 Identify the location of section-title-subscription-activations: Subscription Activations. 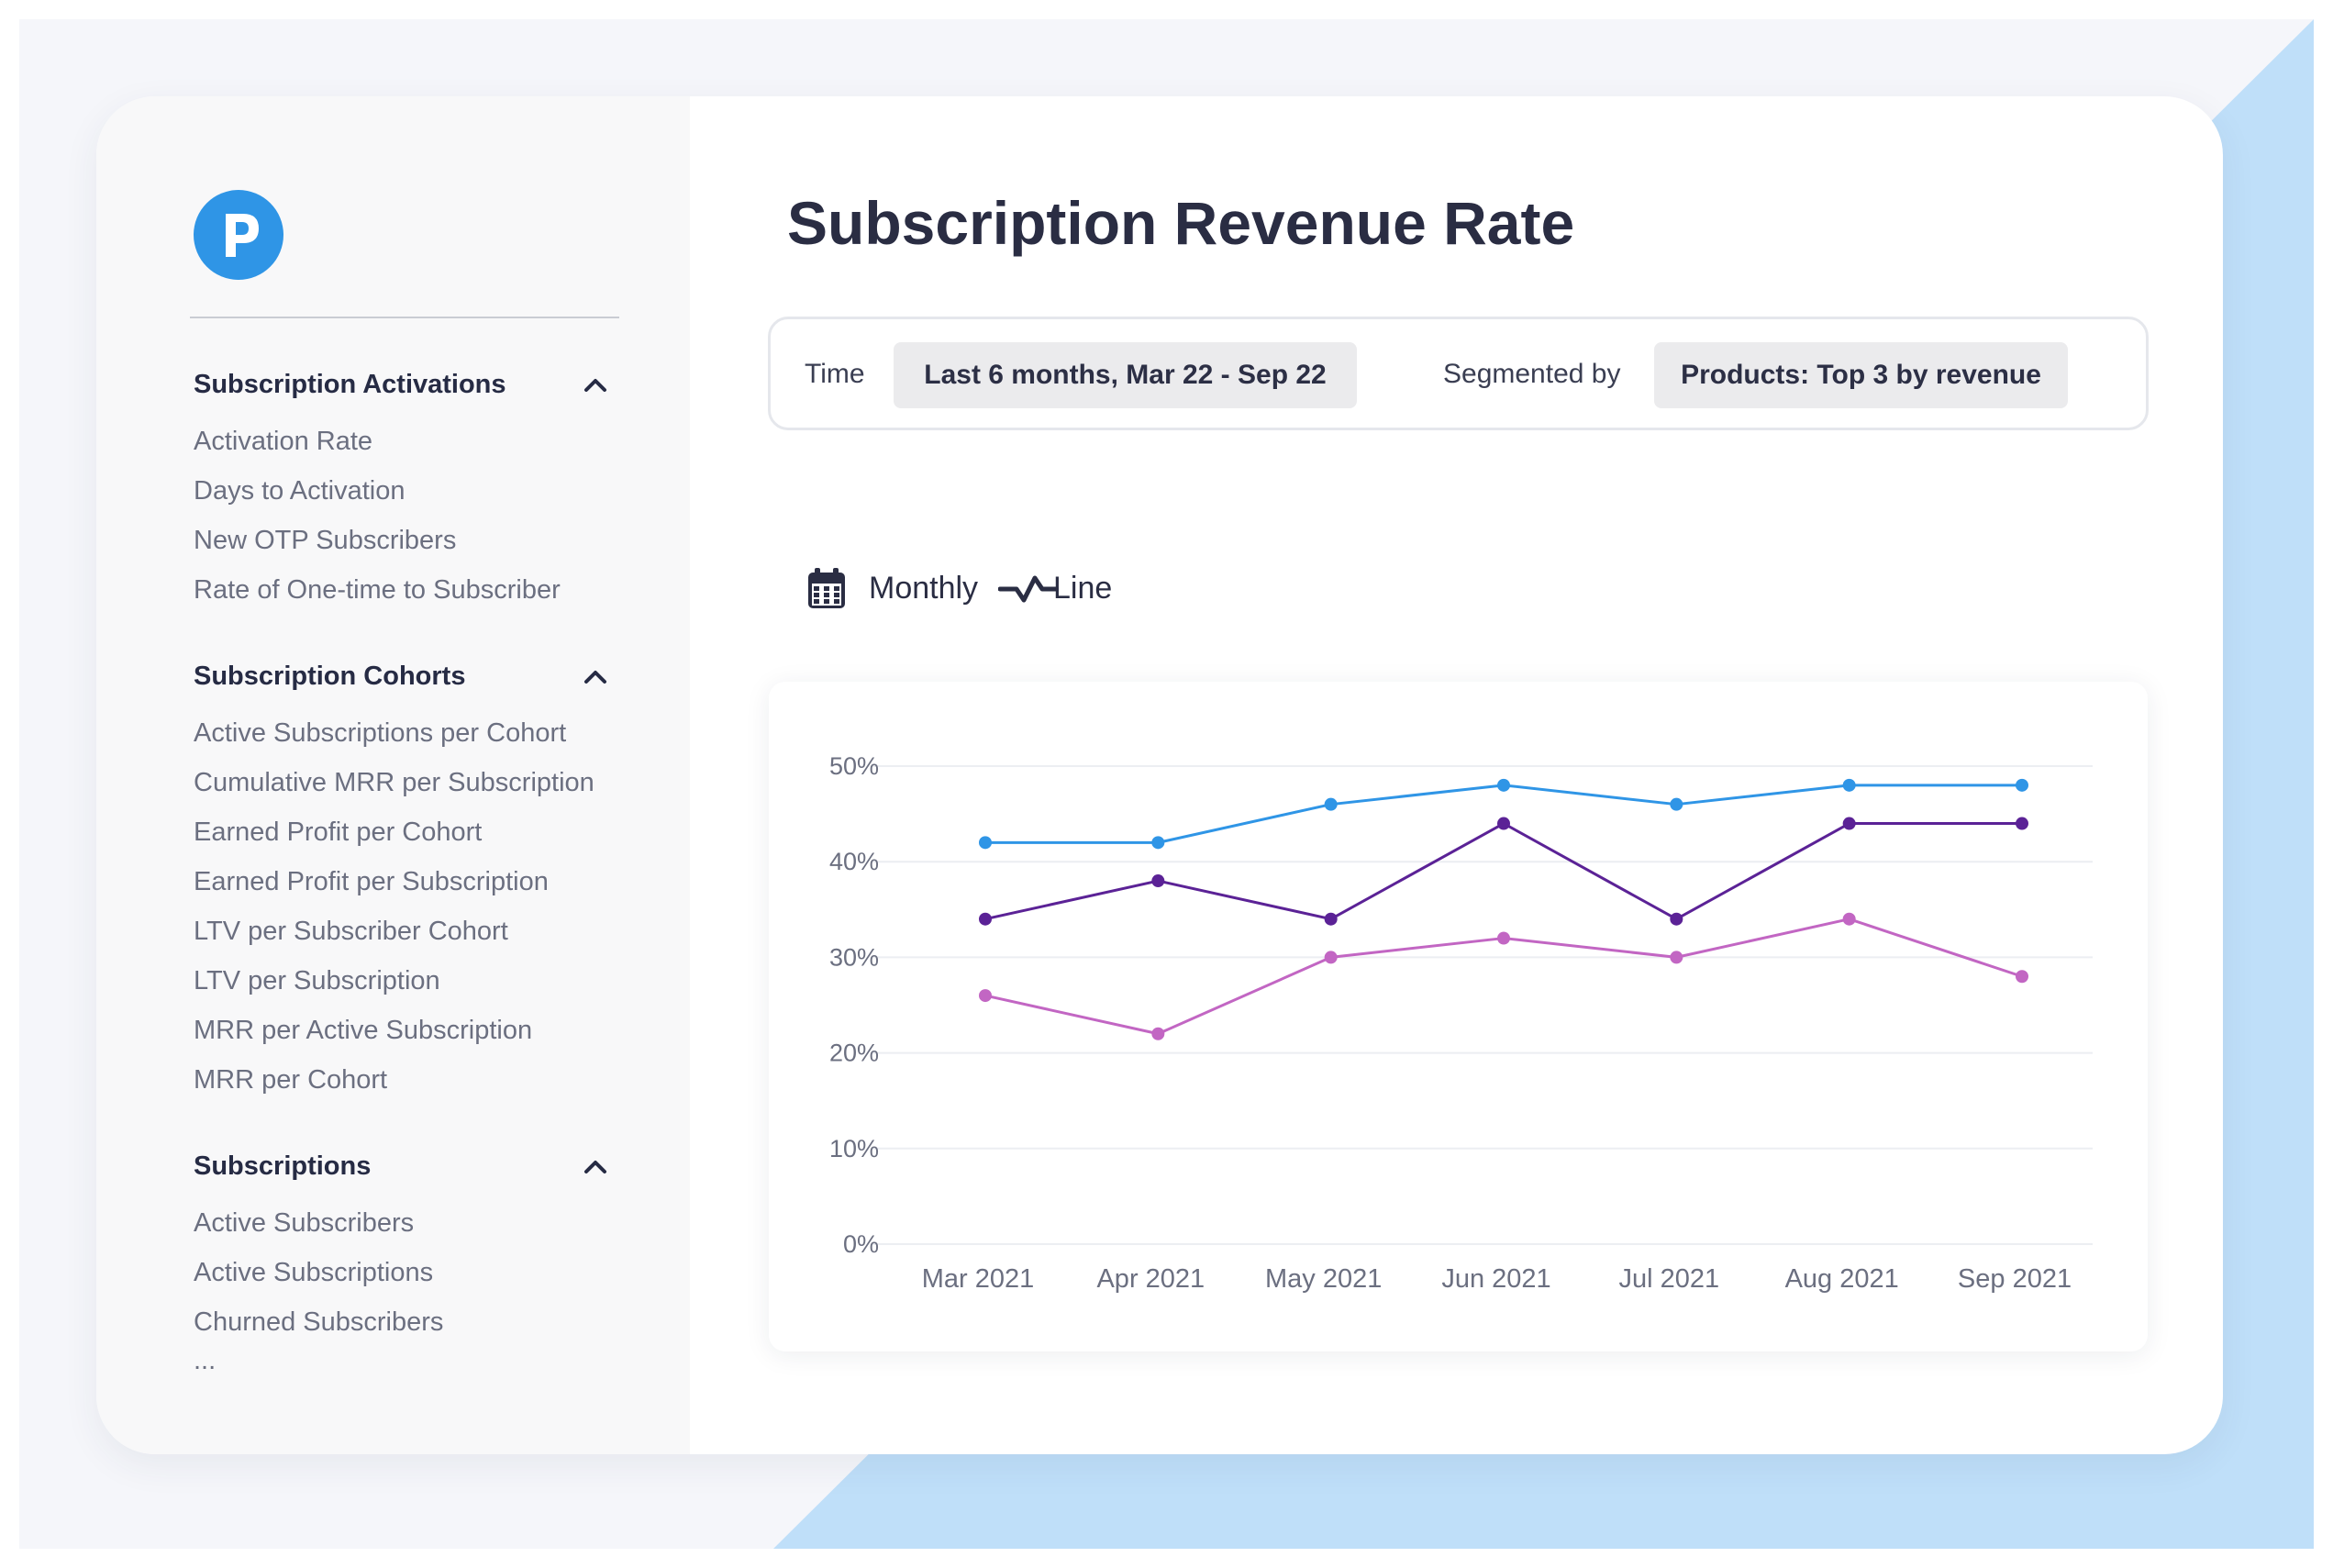
(350, 384).